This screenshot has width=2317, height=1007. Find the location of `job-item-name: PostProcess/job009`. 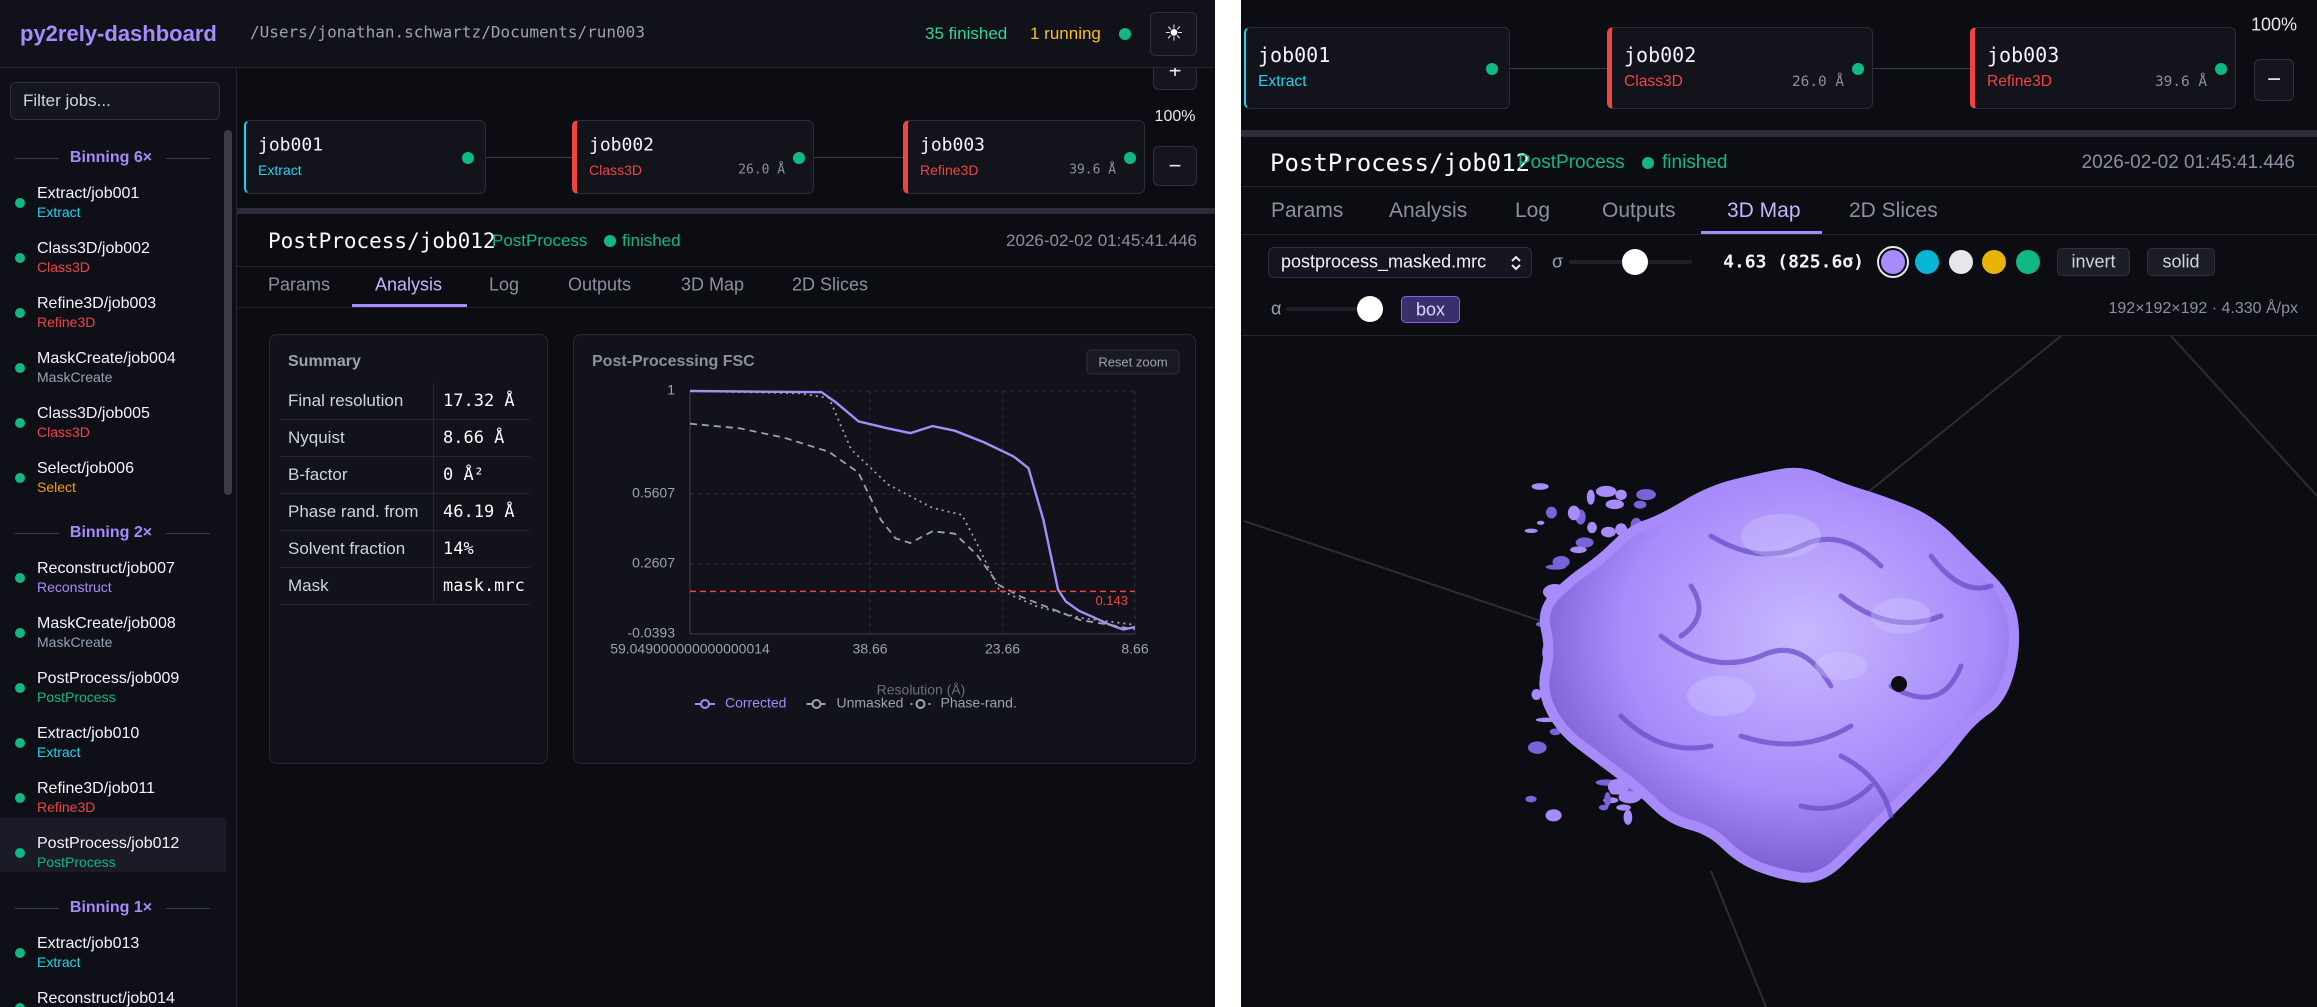

job-item-name: PostProcess/job009 is located at coordinates (108, 678).